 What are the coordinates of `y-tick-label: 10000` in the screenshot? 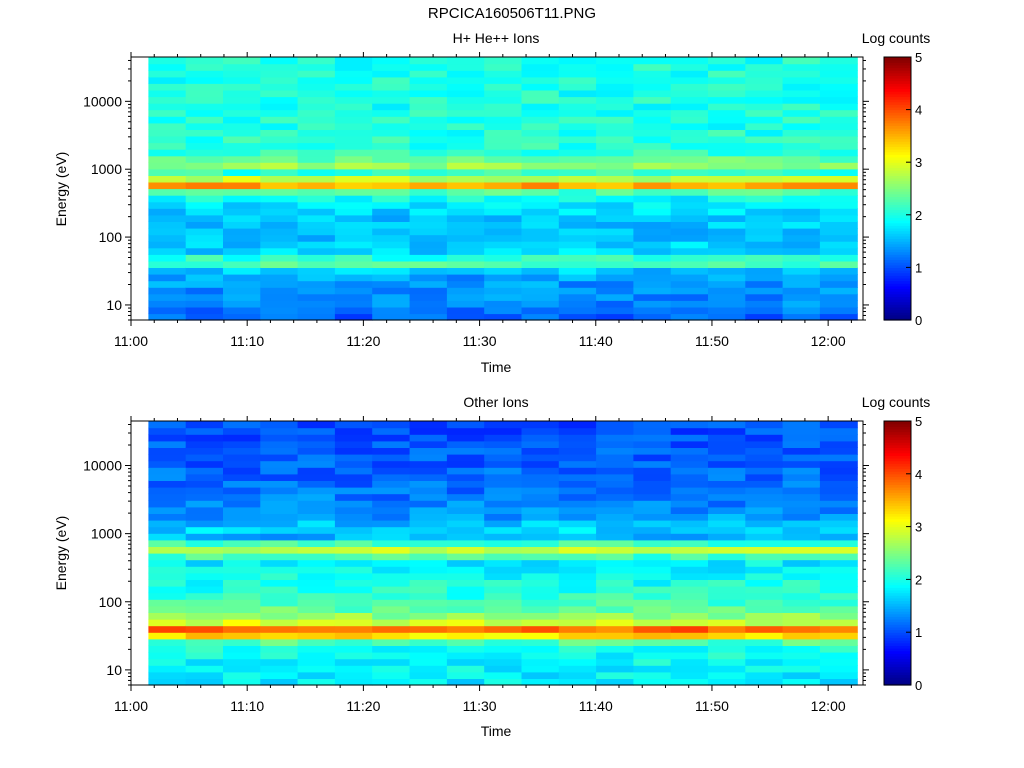 It's located at (102, 466).